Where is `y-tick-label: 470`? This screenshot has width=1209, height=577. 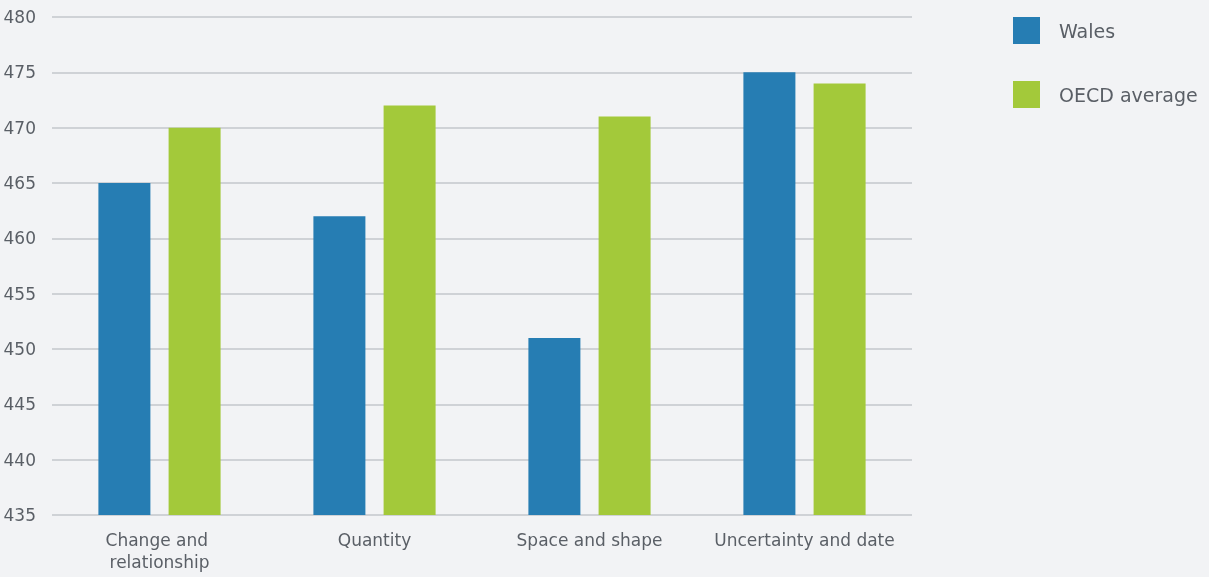
y-tick-label: 470 is located at coordinates (19, 127).